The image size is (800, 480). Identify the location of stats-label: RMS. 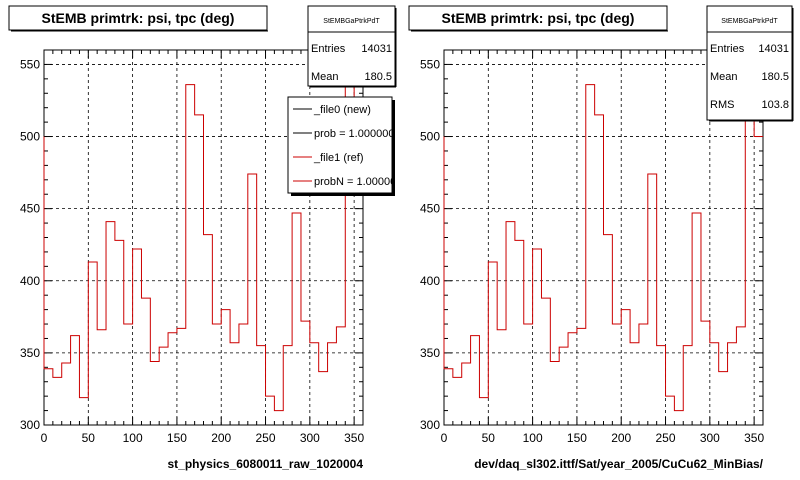
(722, 105).